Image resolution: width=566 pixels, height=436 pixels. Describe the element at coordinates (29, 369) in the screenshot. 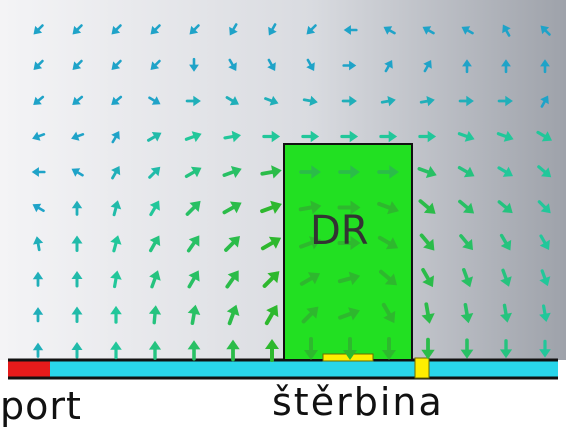

I see `port-block` at that location.